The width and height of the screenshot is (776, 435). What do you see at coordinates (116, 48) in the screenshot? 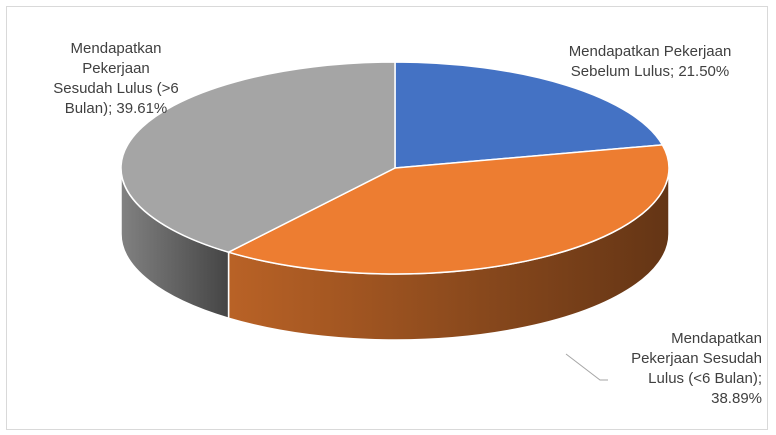
I see `data-label-slice-3-line-1: Mendapatkan` at bounding box center [116, 48].